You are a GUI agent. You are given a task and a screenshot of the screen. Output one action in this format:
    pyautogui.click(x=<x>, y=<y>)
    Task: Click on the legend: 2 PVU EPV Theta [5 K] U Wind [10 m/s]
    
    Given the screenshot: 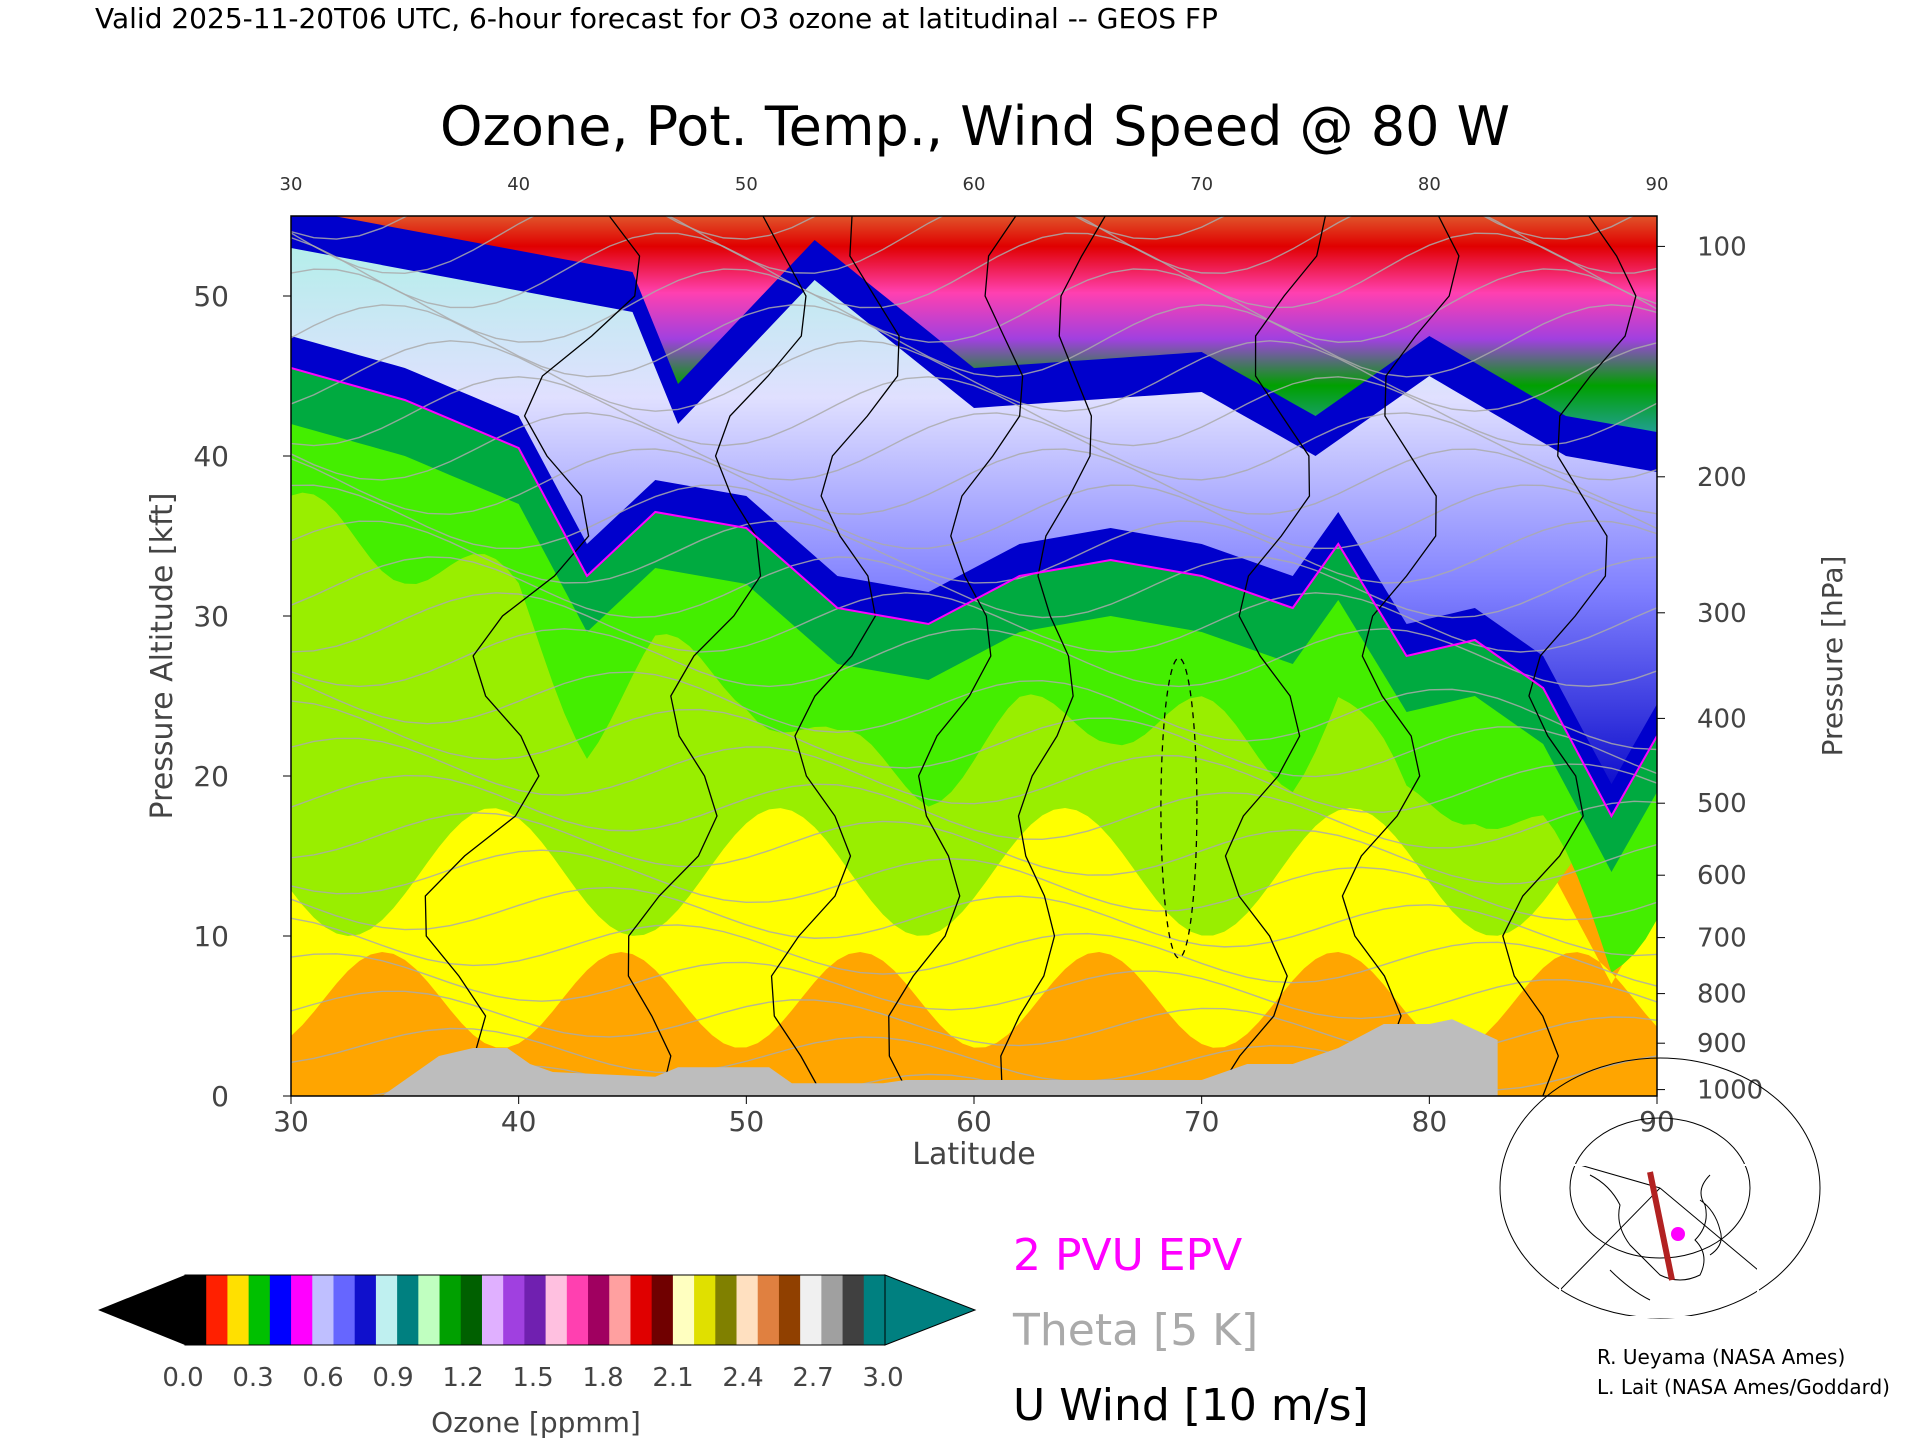 What is the action you would take?
    pyautogui.click(x=1190, y=1330)
    